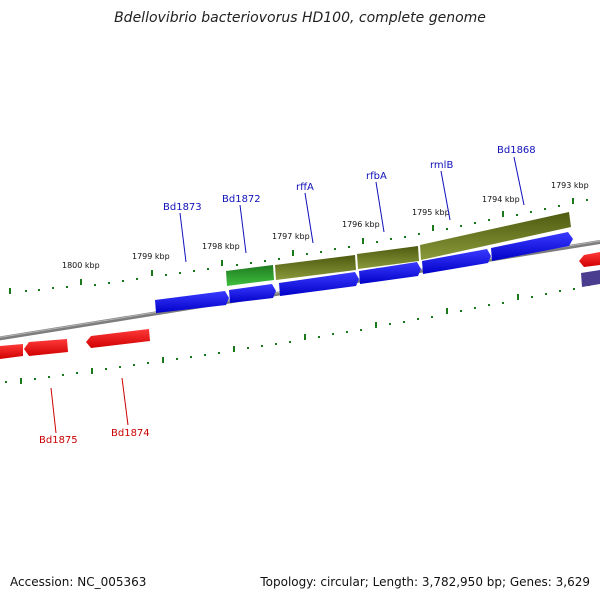 This screenshot has width=600, height=600. Describe the element at coordinates (252, 293) in the screenshot. I see `gene-arrow-Bd1872` at that location.